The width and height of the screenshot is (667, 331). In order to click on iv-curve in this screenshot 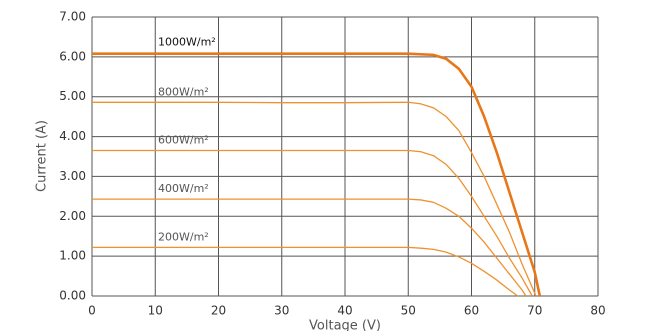, I will do `click(305, 271)`.